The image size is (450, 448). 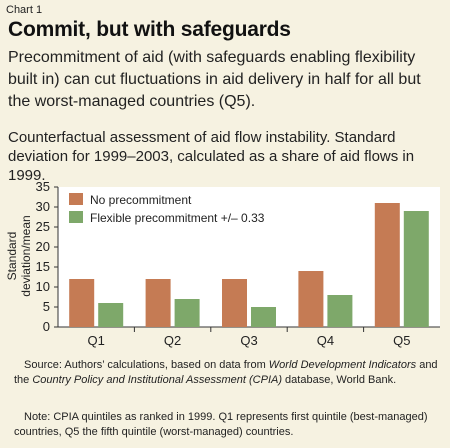 I want to click on y-tick-label: 10, so click(x=43, y=286).